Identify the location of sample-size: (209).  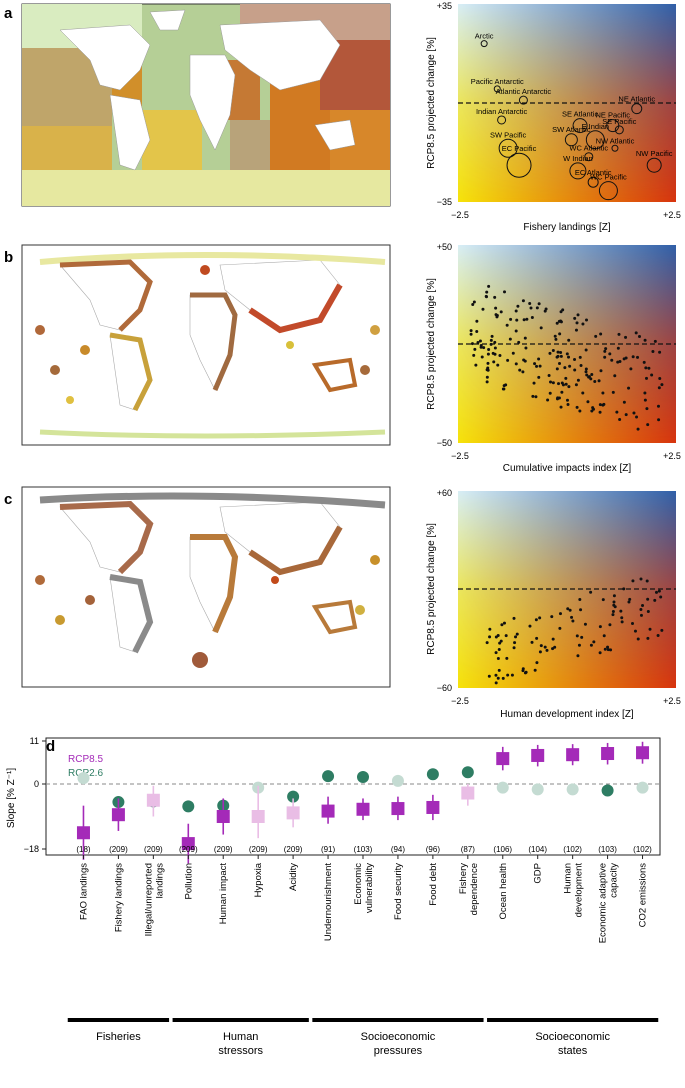
(293, 849).